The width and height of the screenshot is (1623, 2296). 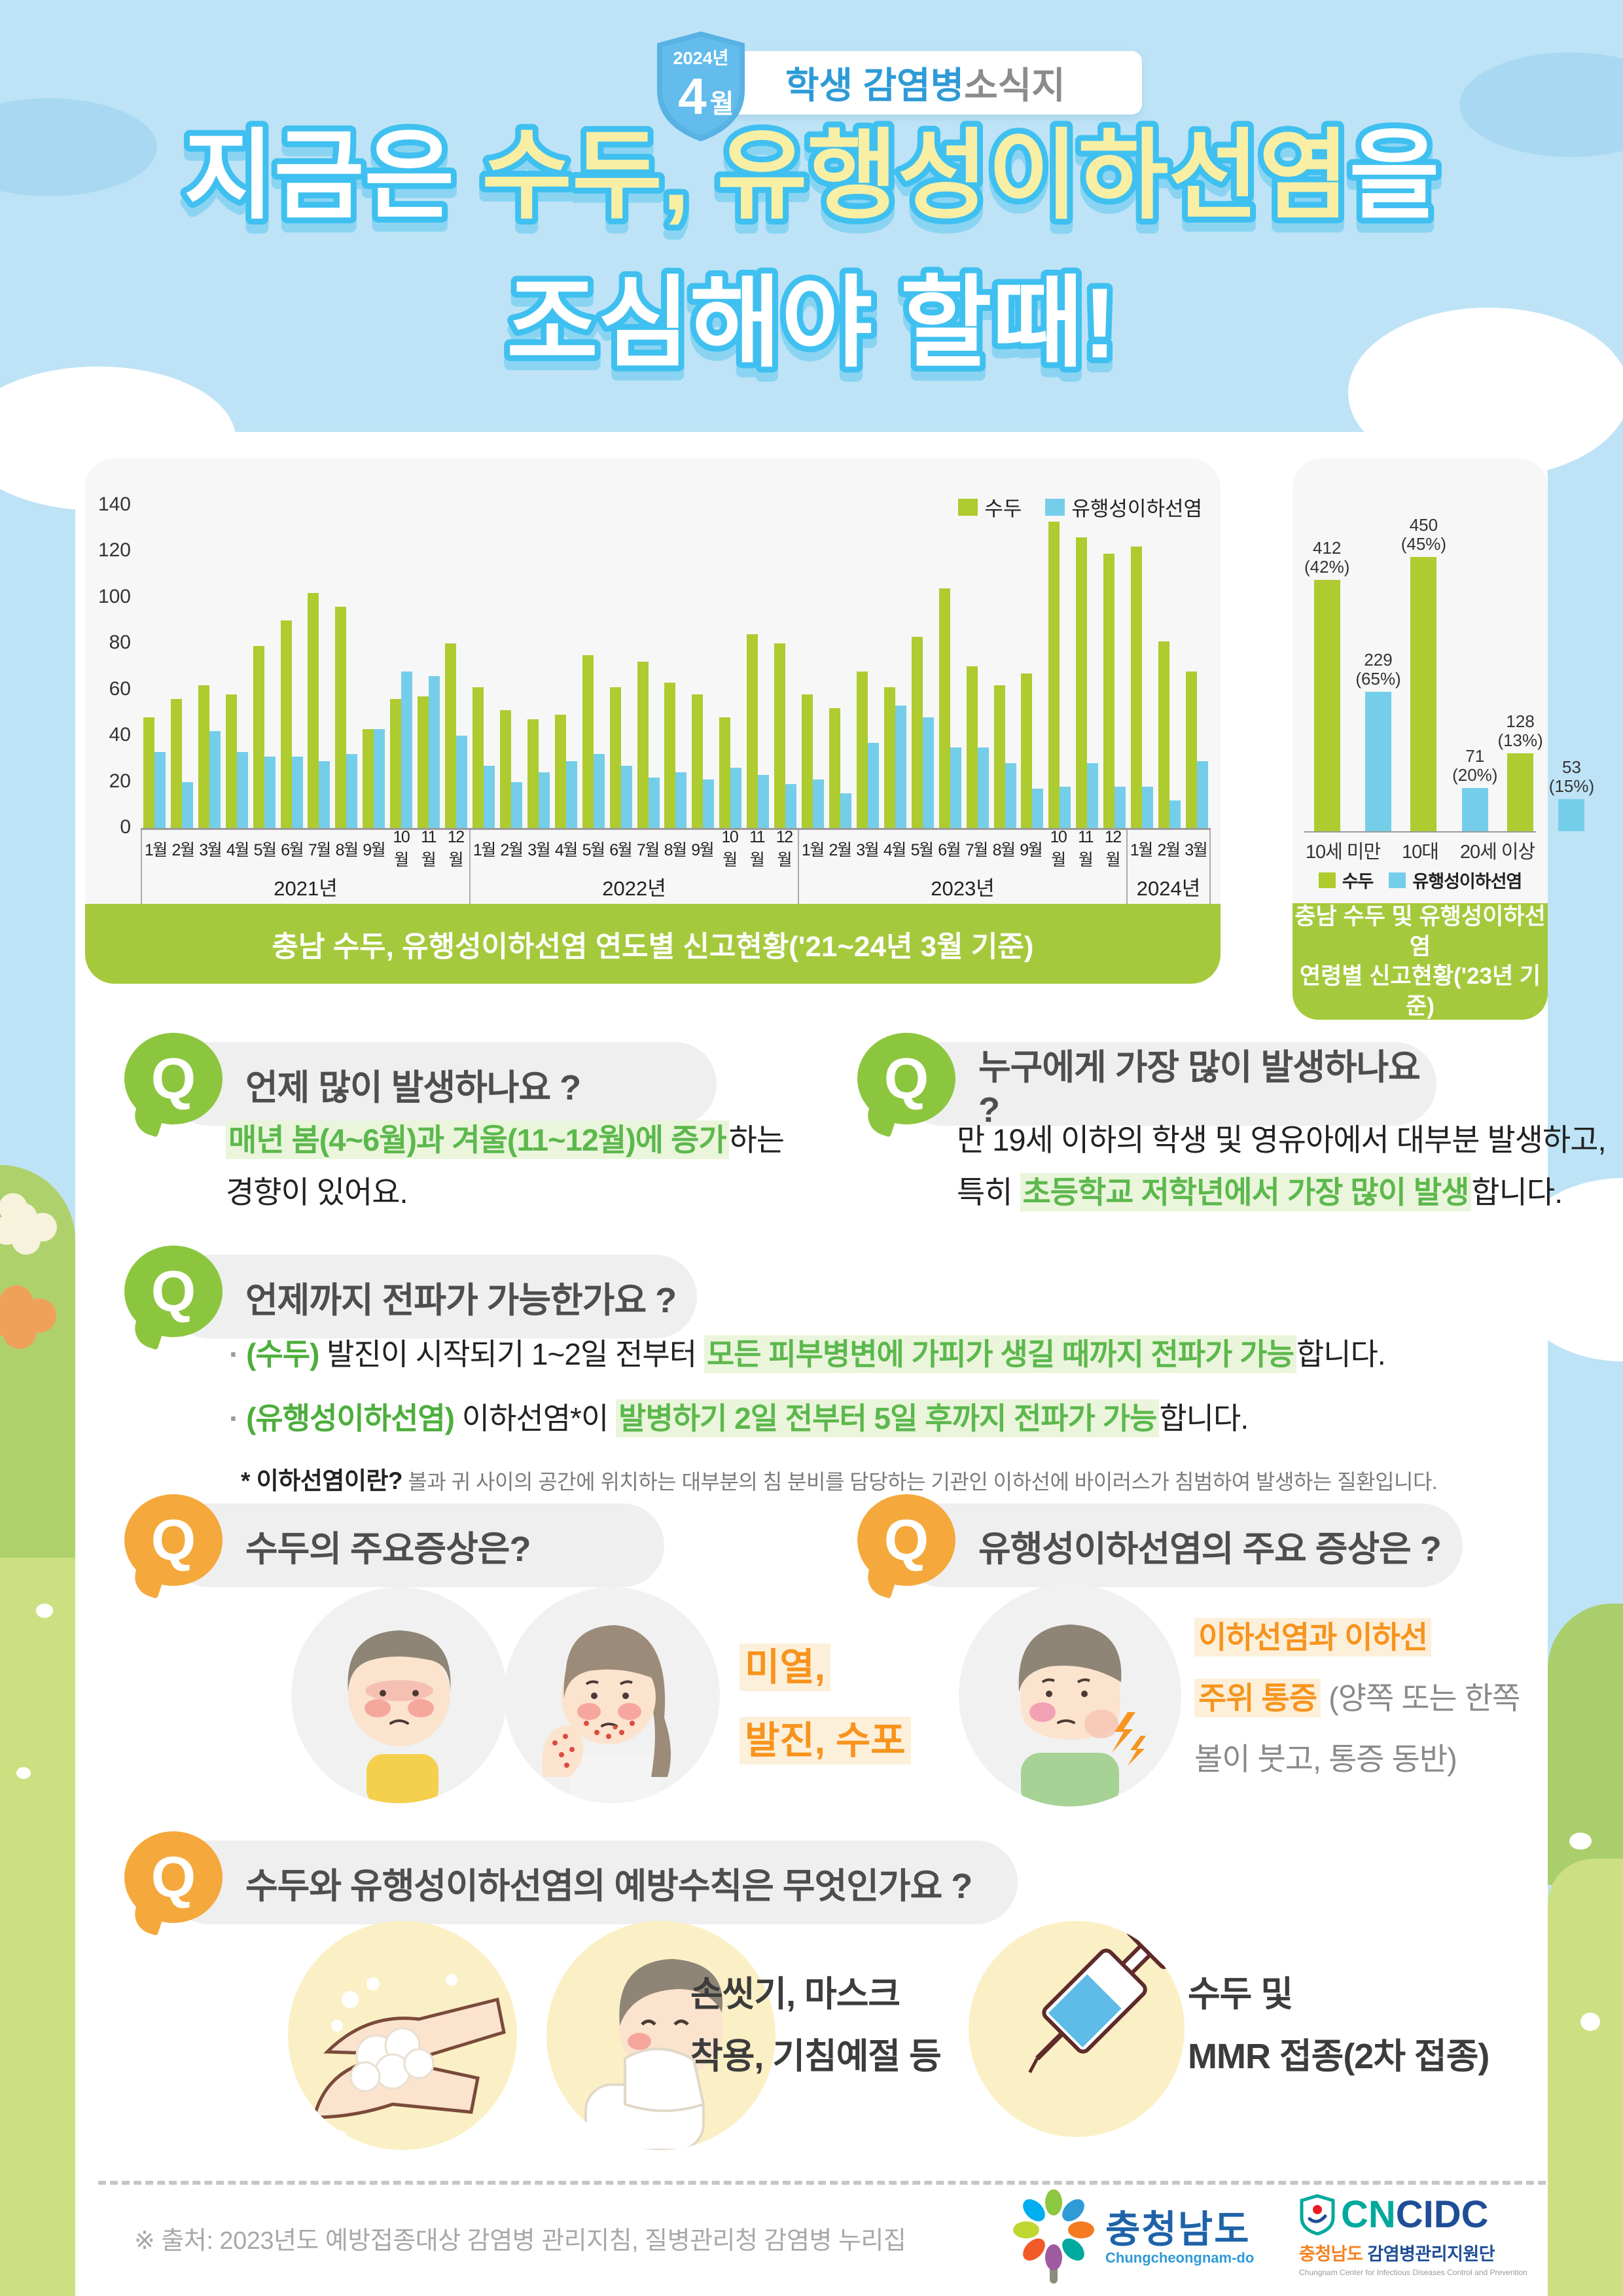 I want to click on question-q2-text: 누구에게 가장 많이 발생하나요 ?, so click(x=1199, y=1088).